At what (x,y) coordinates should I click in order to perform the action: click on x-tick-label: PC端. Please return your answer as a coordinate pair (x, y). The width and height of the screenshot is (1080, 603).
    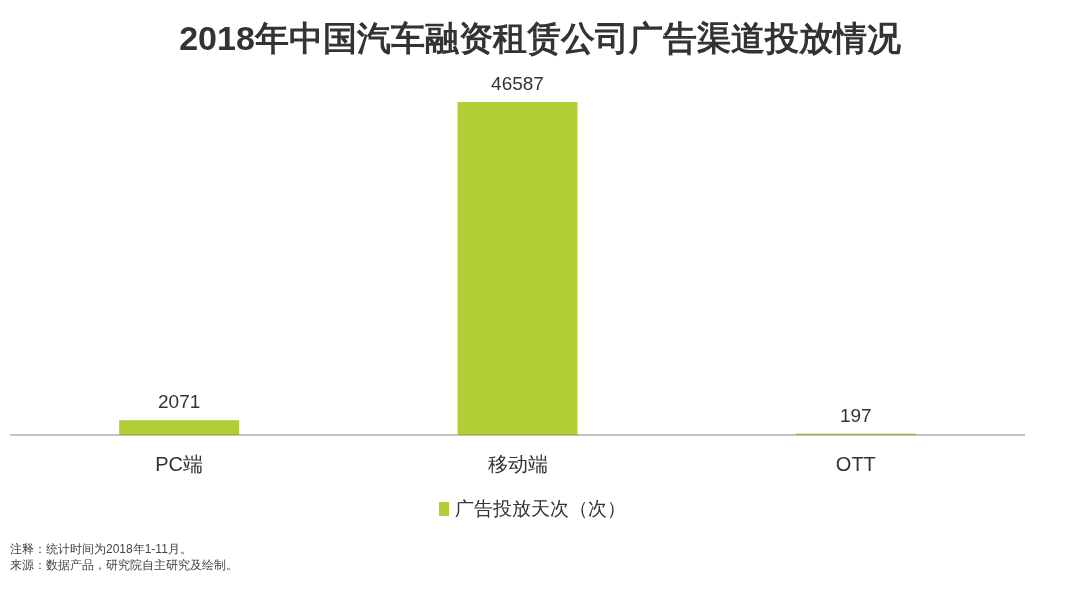
    Looking at the image, I should click on (179, 464).